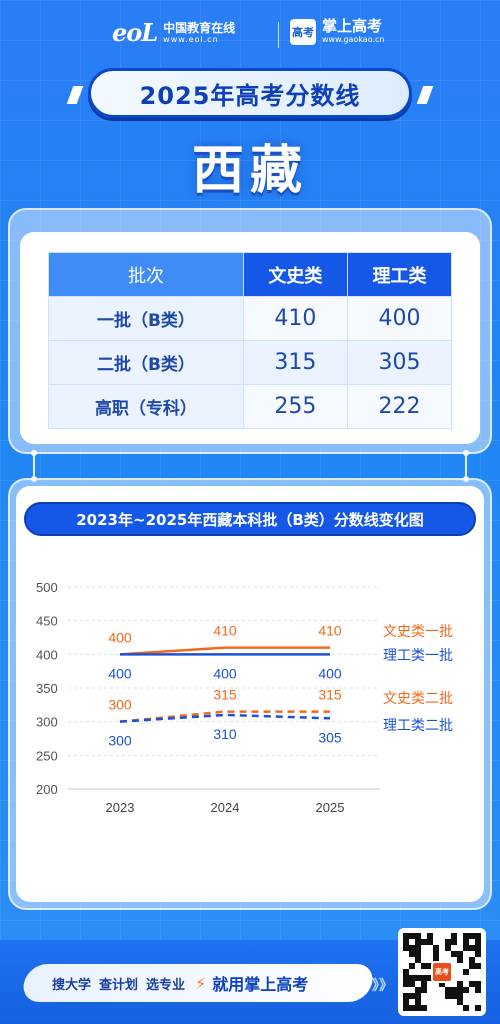  I want to click on eol-logo: eoL 中国教育在线 www.eol.cn, so click(173, 32).